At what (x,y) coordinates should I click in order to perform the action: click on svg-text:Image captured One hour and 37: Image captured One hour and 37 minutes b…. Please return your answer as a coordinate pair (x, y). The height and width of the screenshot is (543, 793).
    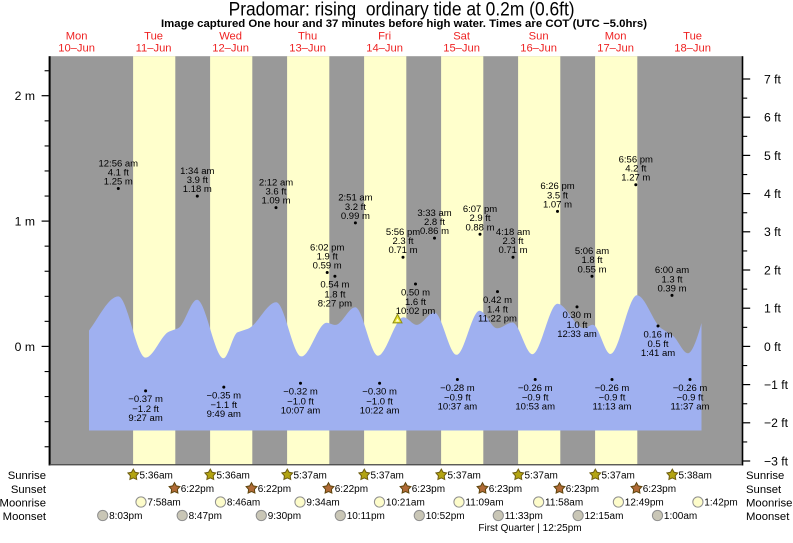
    Looking at the image, I should click on (404, 24).